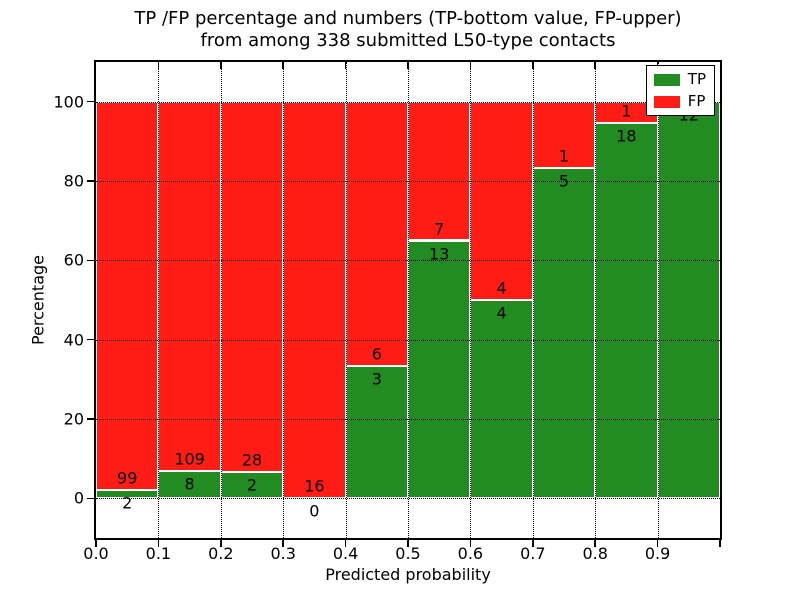  Describe the element at coordinates (501, 288) in the screenshot. I see `fp-count-label: 4` at that location.